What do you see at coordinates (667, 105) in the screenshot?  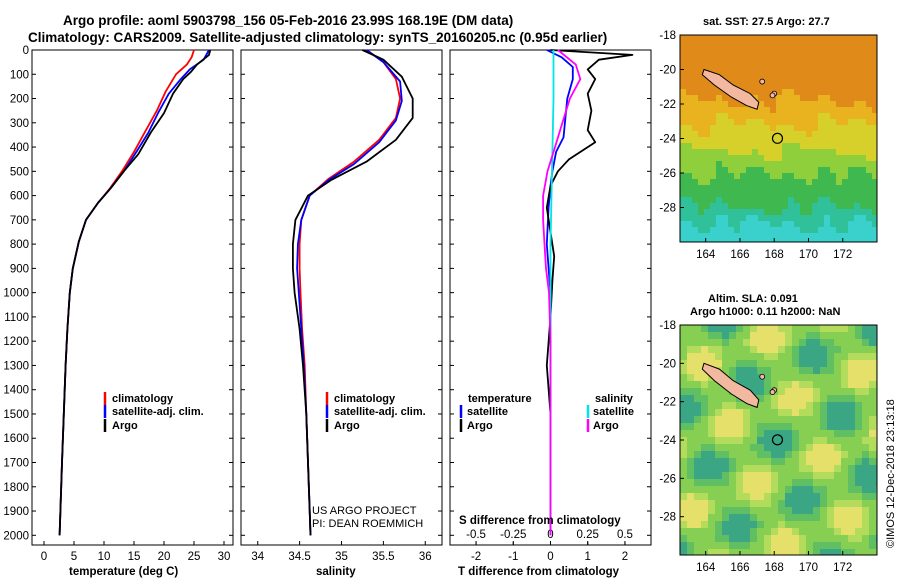 I see `map-y-tick-label: -22` at bounding box center [667, 105].